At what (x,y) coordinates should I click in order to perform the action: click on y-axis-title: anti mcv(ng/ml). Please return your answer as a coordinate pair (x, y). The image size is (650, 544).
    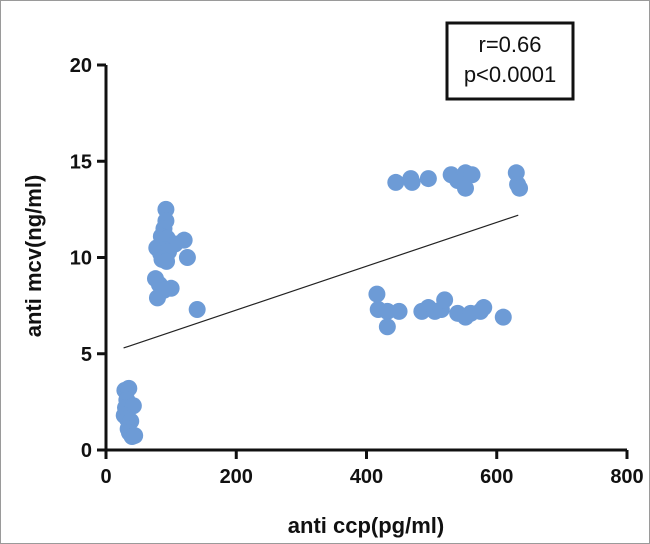
    Looking at the image, I should click on (33, 256).